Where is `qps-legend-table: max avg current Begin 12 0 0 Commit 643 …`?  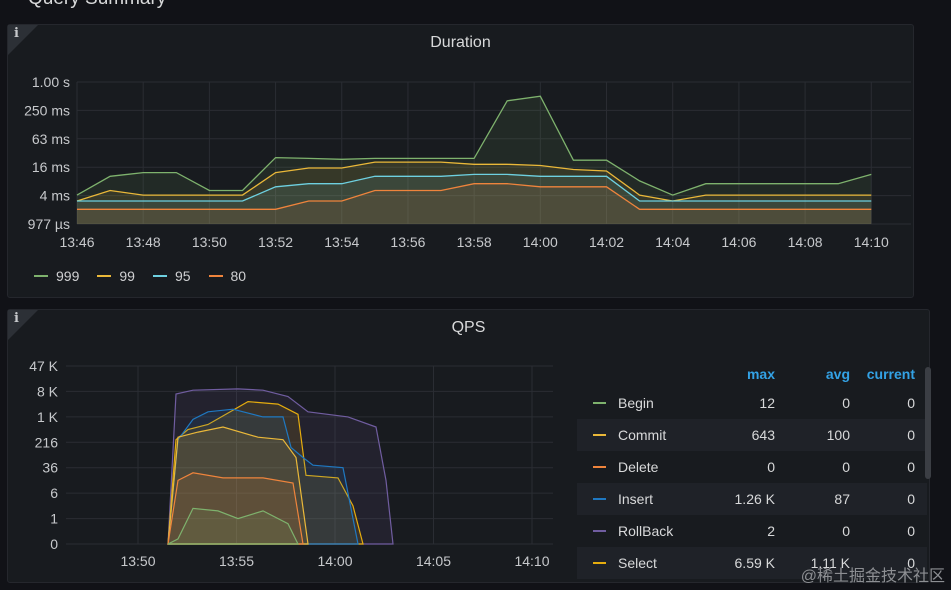
qps-legend-table: max avg current Begin 12 0 0 Commit 643 … is located at coordinates (752, 470).